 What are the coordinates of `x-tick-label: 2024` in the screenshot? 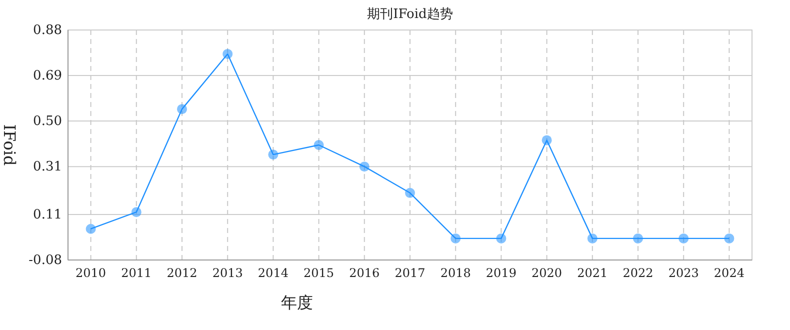 It's located at (729, 273).